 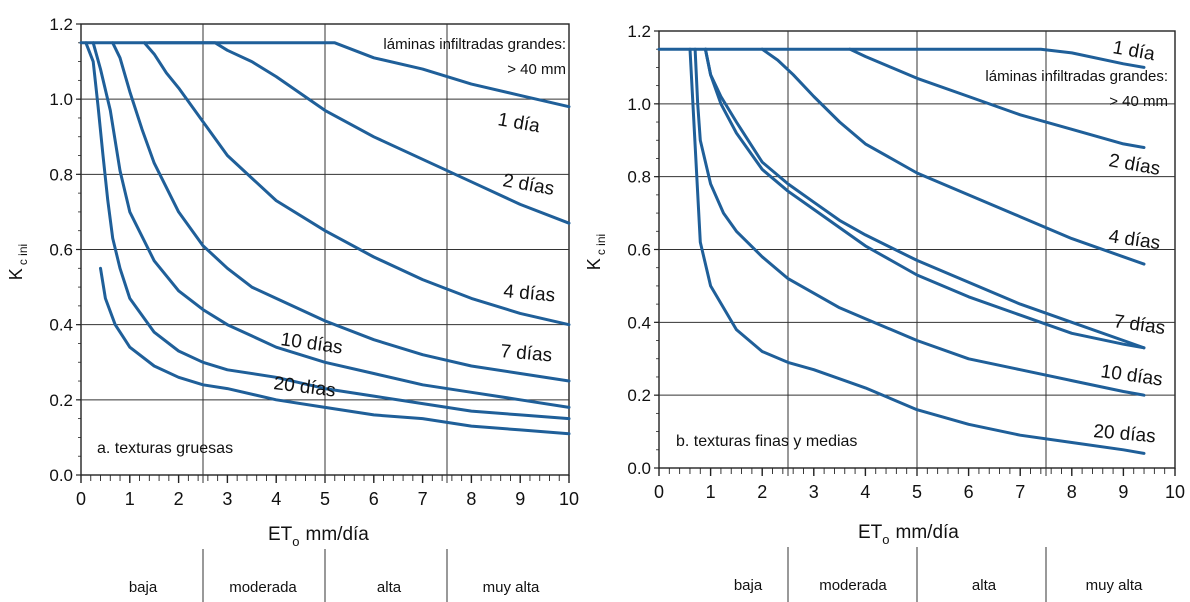 I want to click on series-line-large-irrigation, so click(x=901, y=58).